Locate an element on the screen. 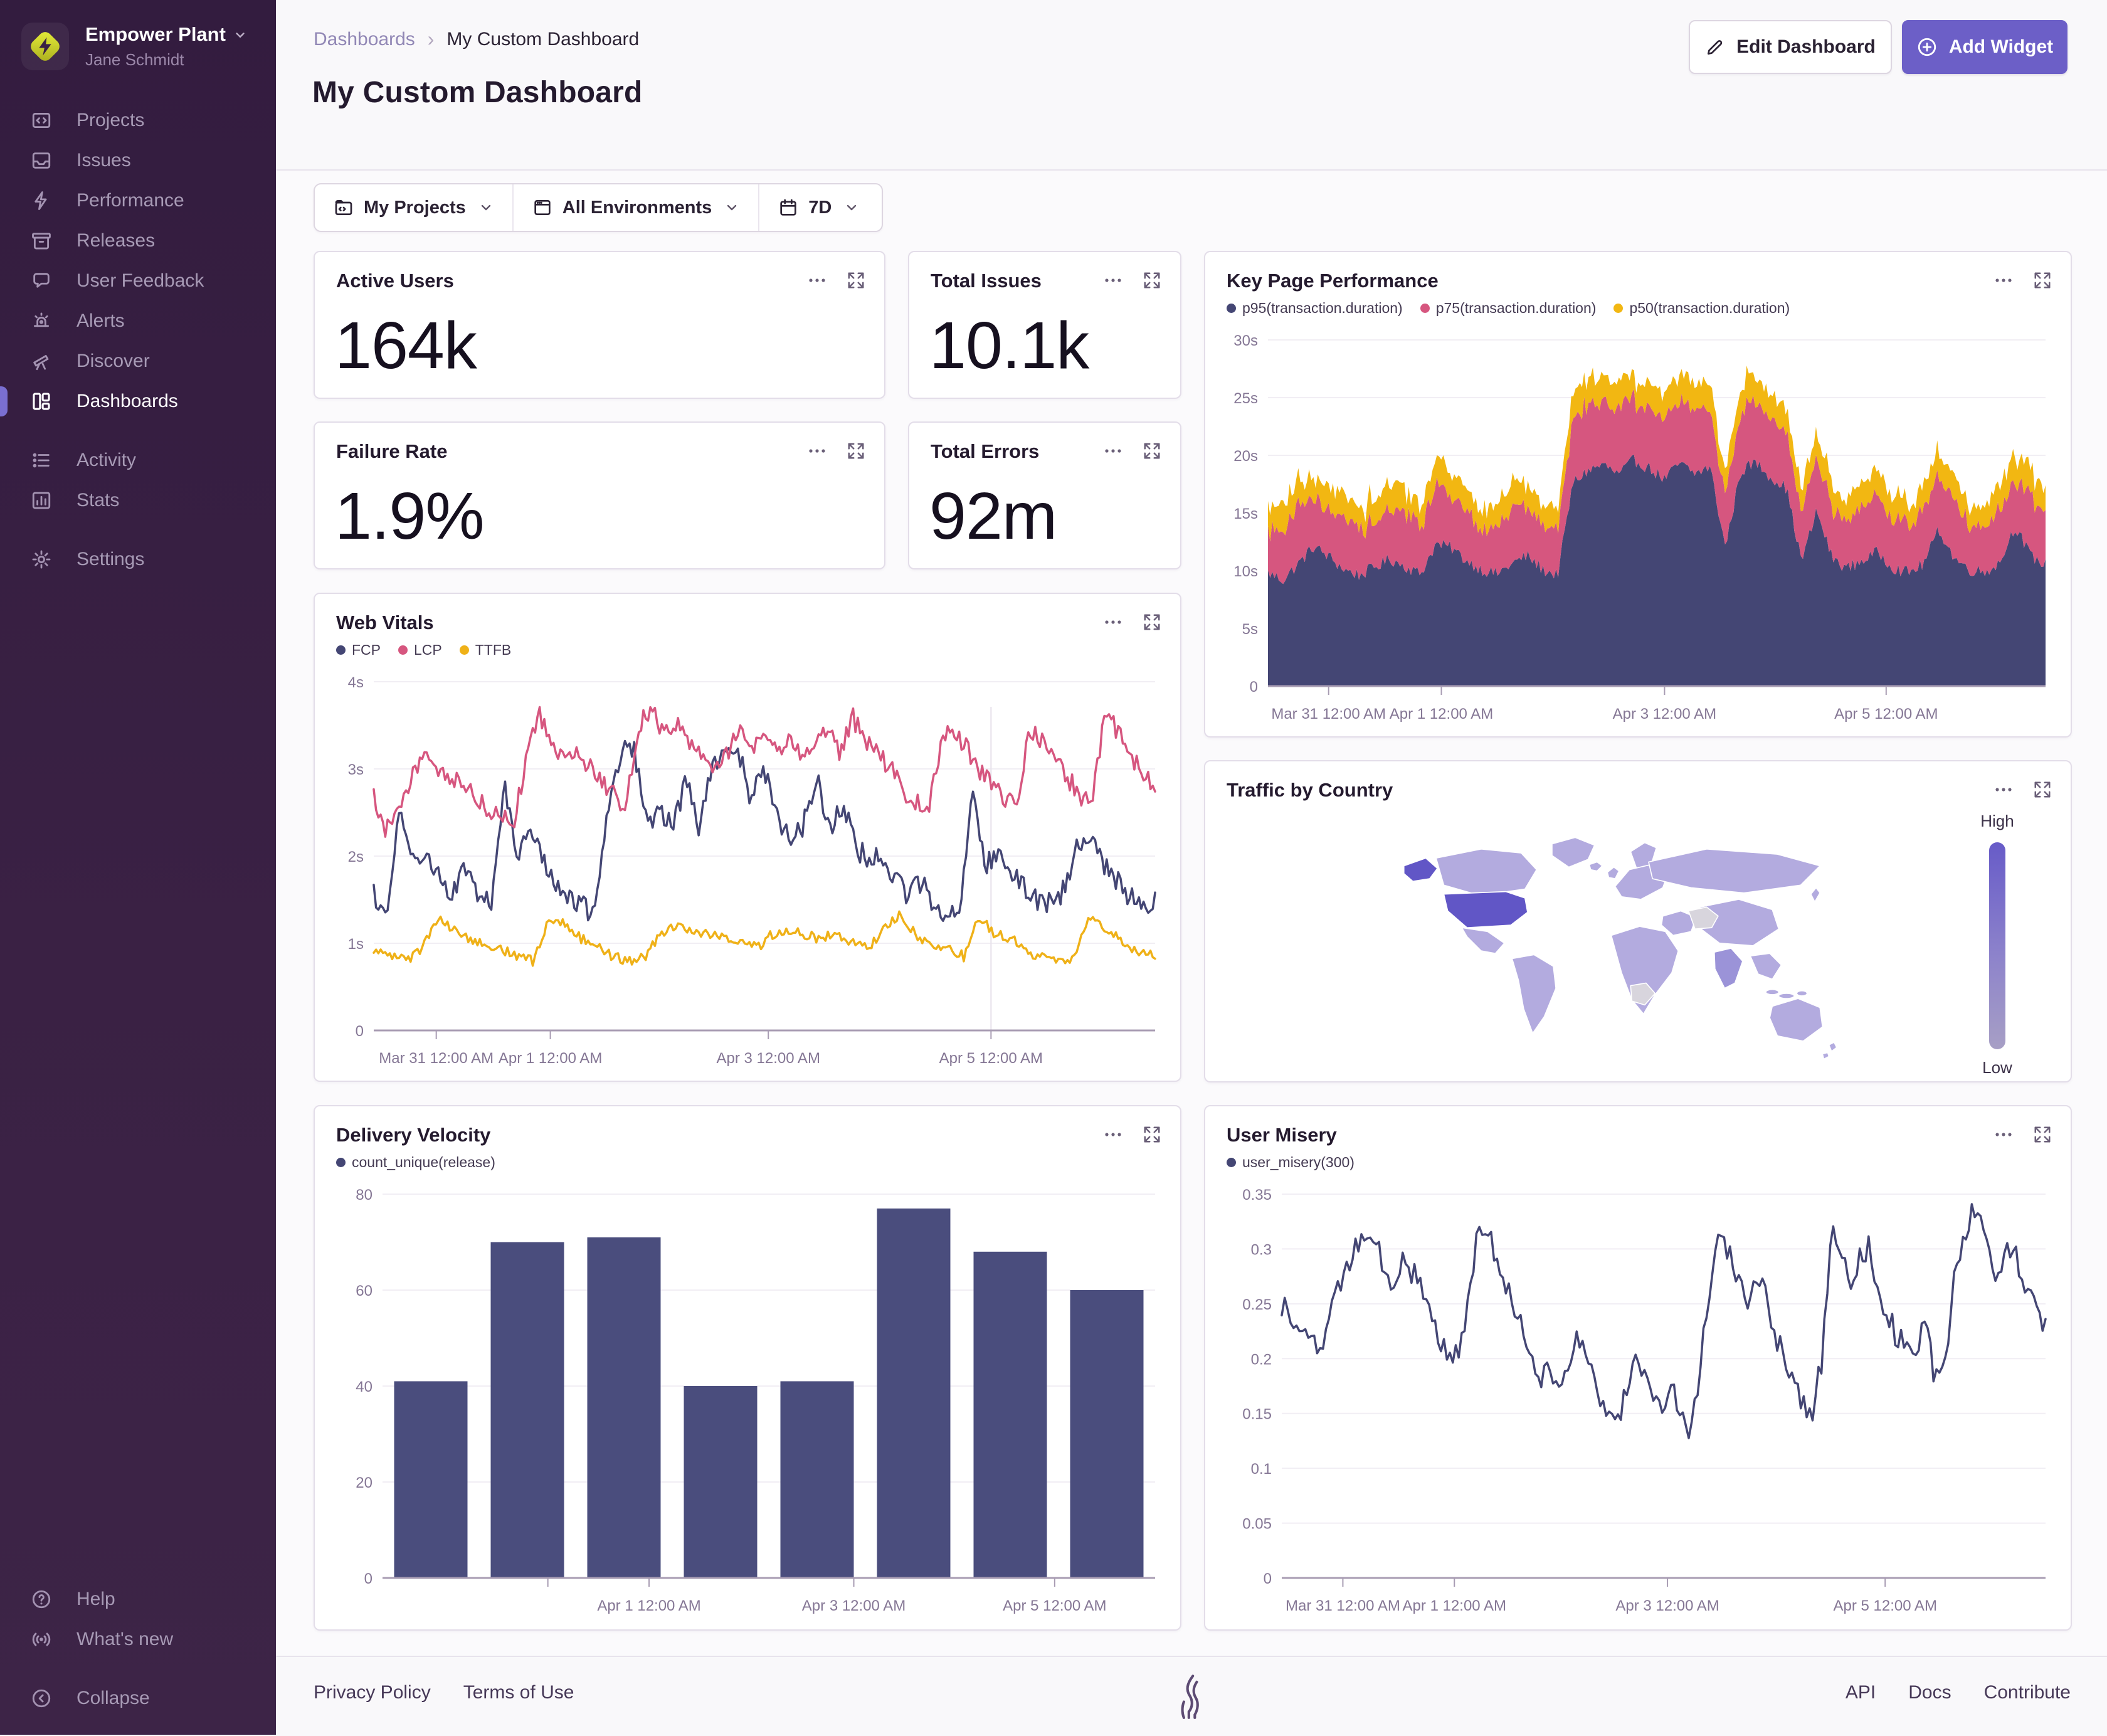 The width and height of the screenshot is (2107, 1736). svg-text: 20 is located at coordinates (364, 1482).